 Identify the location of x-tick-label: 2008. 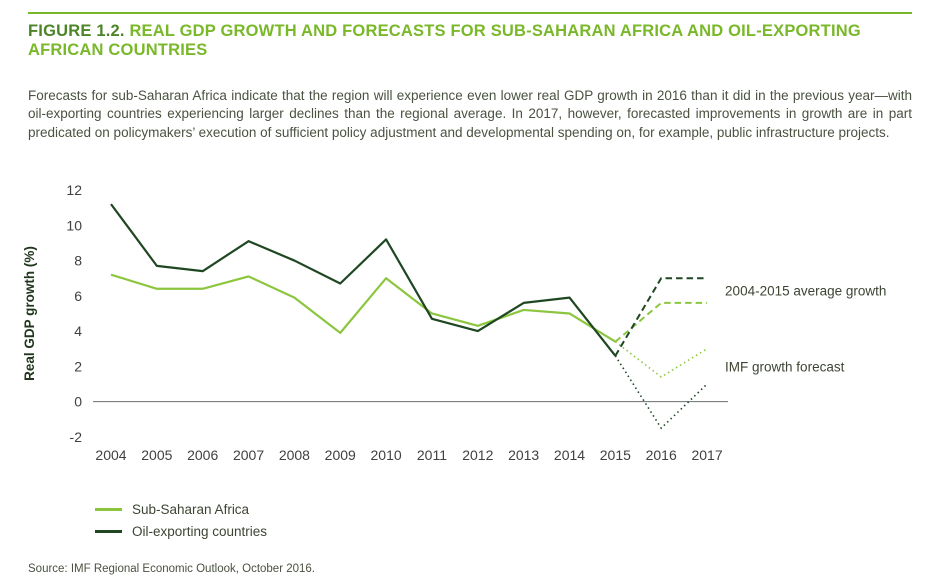
(294, 455).